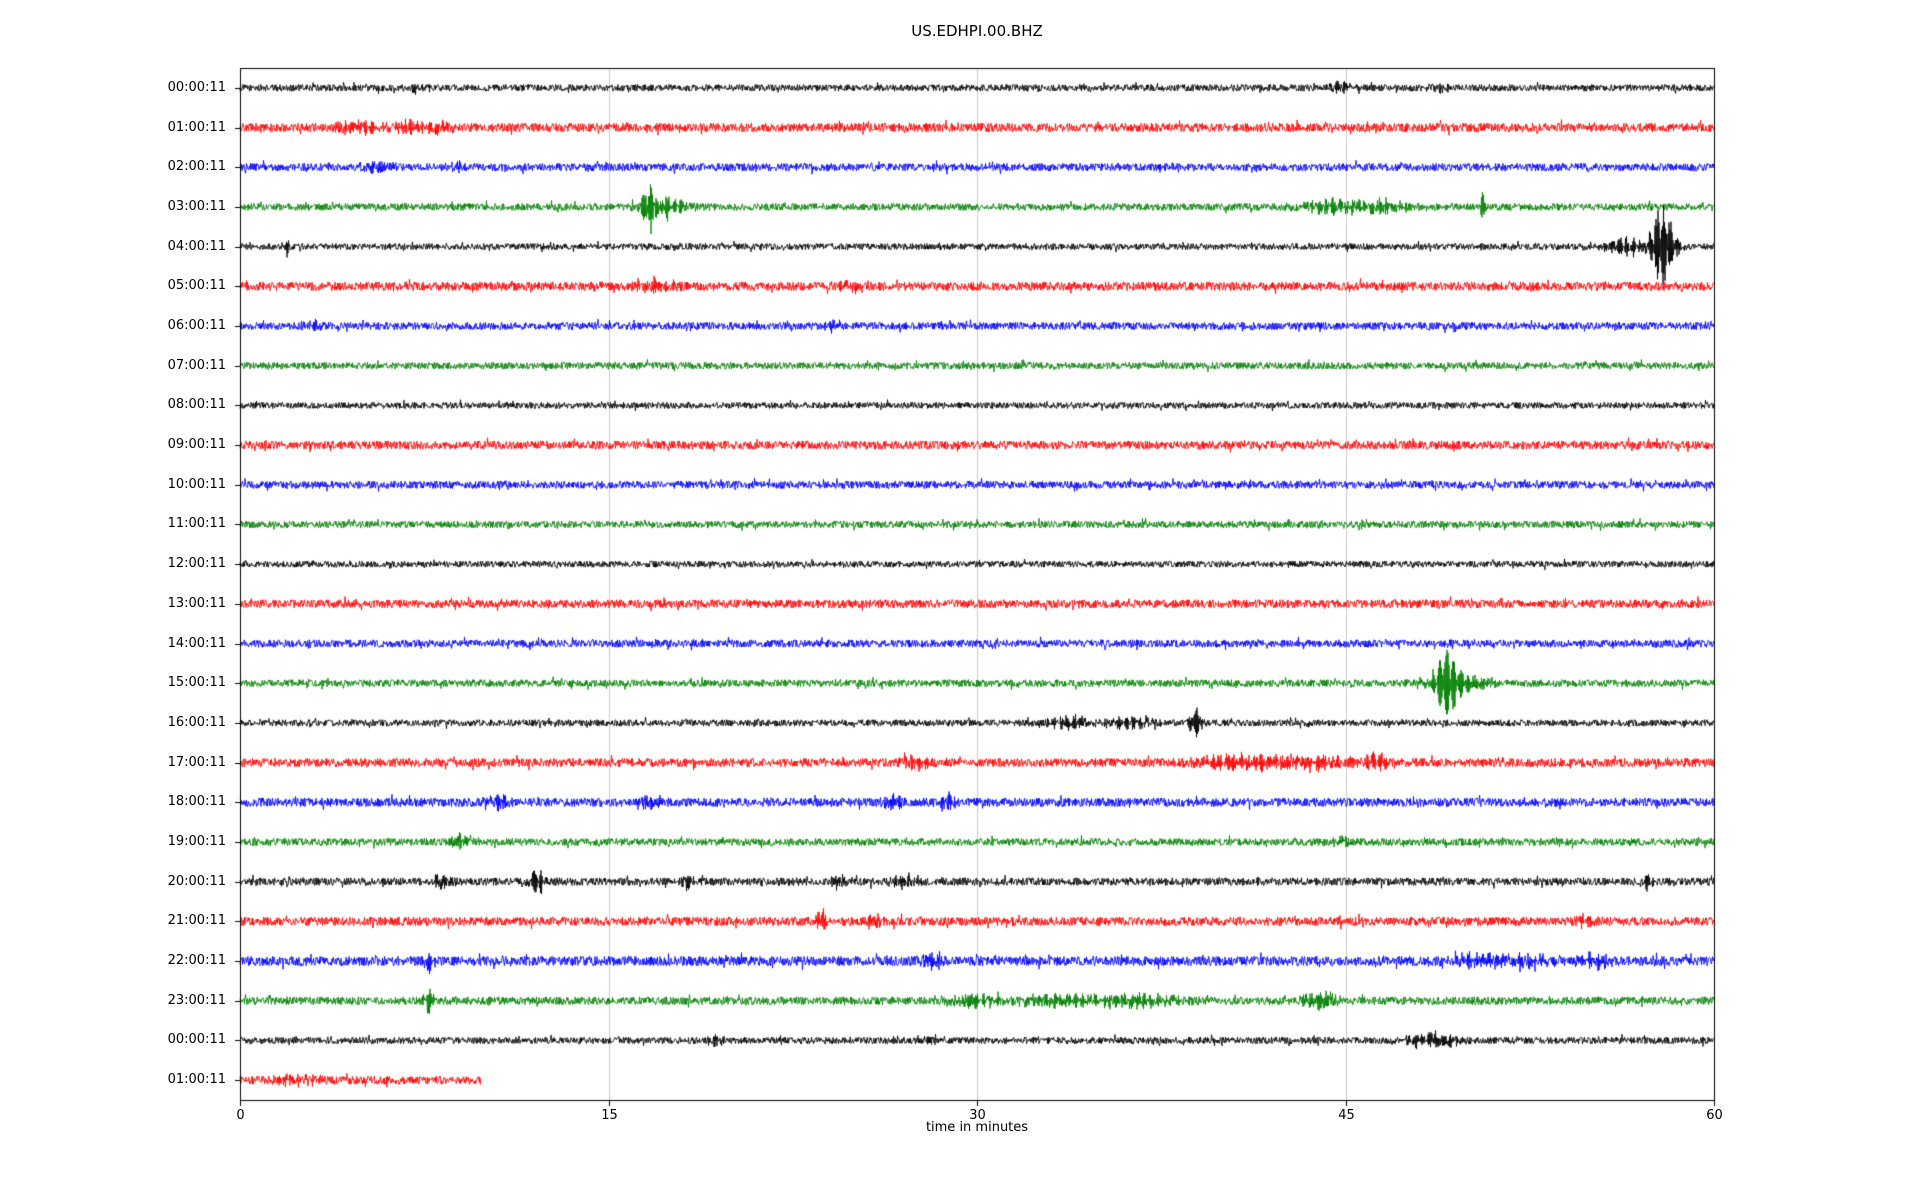 The width and height of the screenshot is (1920, 1200). I want to click on trace-time-label: 03:00:11, so click(196, 206).